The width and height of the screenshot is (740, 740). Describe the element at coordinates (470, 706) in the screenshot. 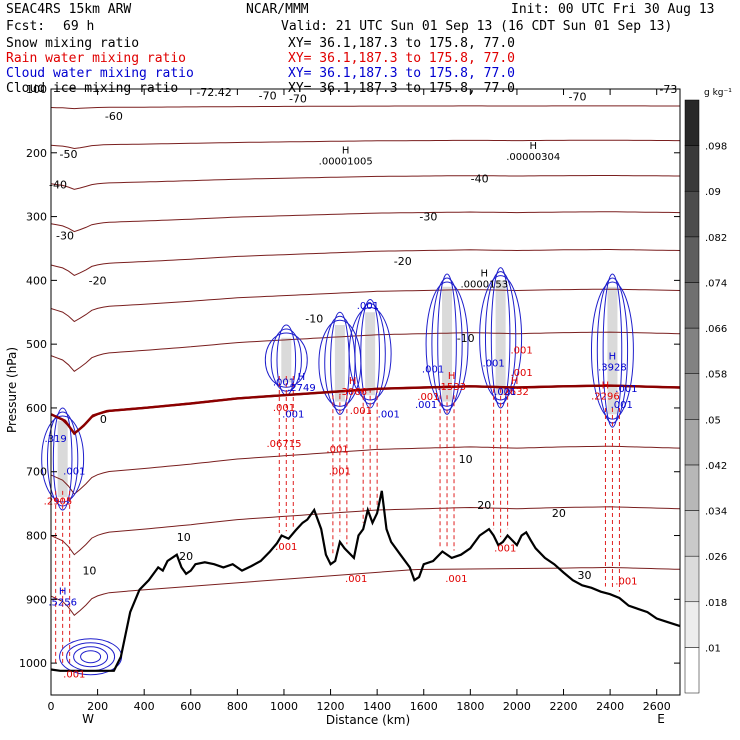

I see `x-tick-label: 1800` at that location.